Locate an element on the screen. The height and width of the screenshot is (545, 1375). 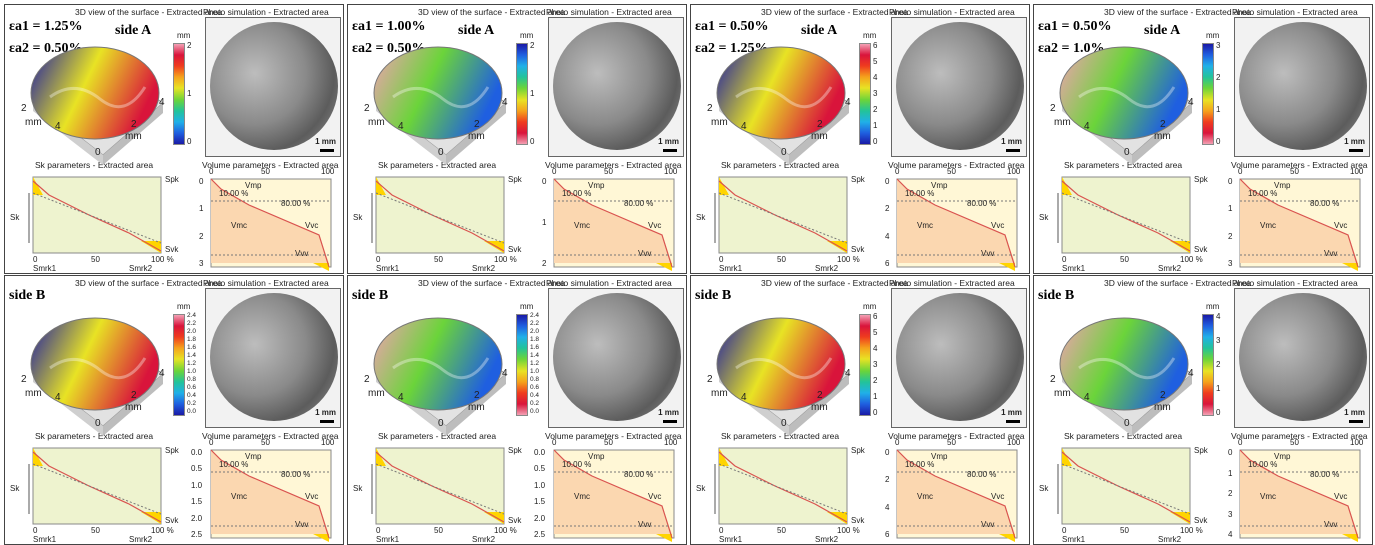
colorbar-tick: 1.6 is located at coordinates (534, 347).